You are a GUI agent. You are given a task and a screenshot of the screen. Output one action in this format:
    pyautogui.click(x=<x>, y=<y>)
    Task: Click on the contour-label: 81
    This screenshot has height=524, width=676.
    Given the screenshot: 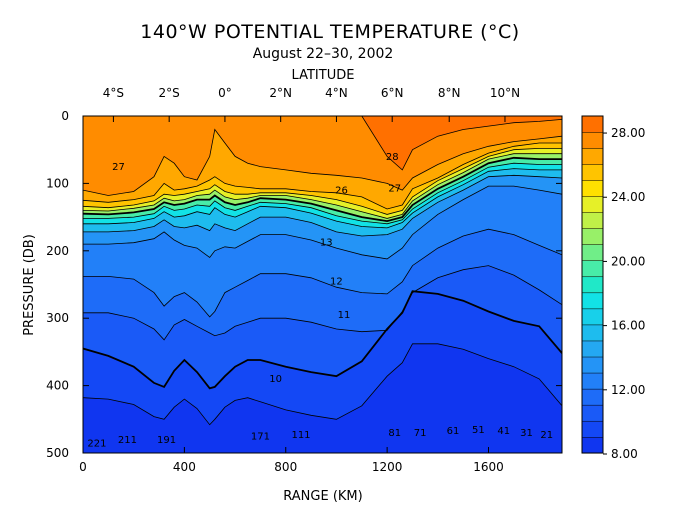 What is the action you would take?
    pyautogui.click(x=394, y=433)
    